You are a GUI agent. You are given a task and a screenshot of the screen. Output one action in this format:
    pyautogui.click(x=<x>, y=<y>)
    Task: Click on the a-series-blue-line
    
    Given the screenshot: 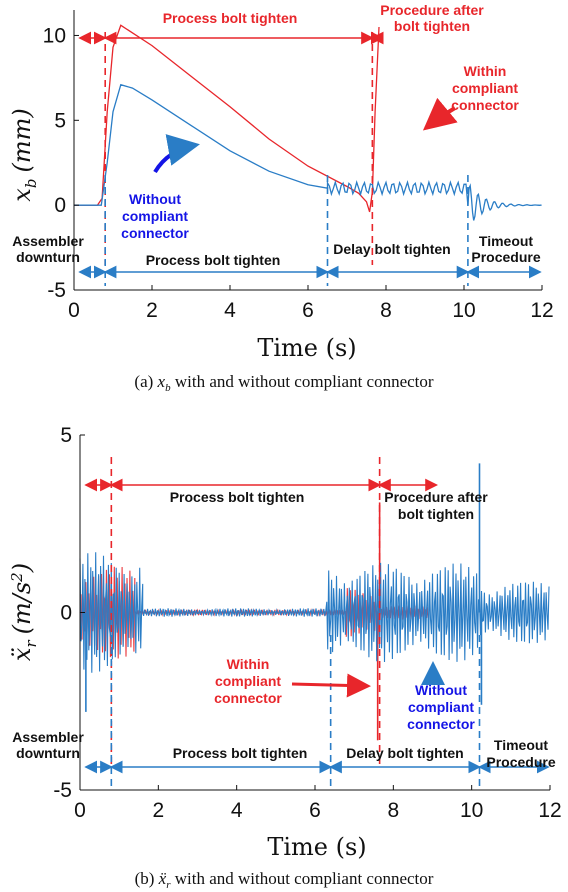 What is the action you would take?
    pyautogui.click(x=308, y=152)
    